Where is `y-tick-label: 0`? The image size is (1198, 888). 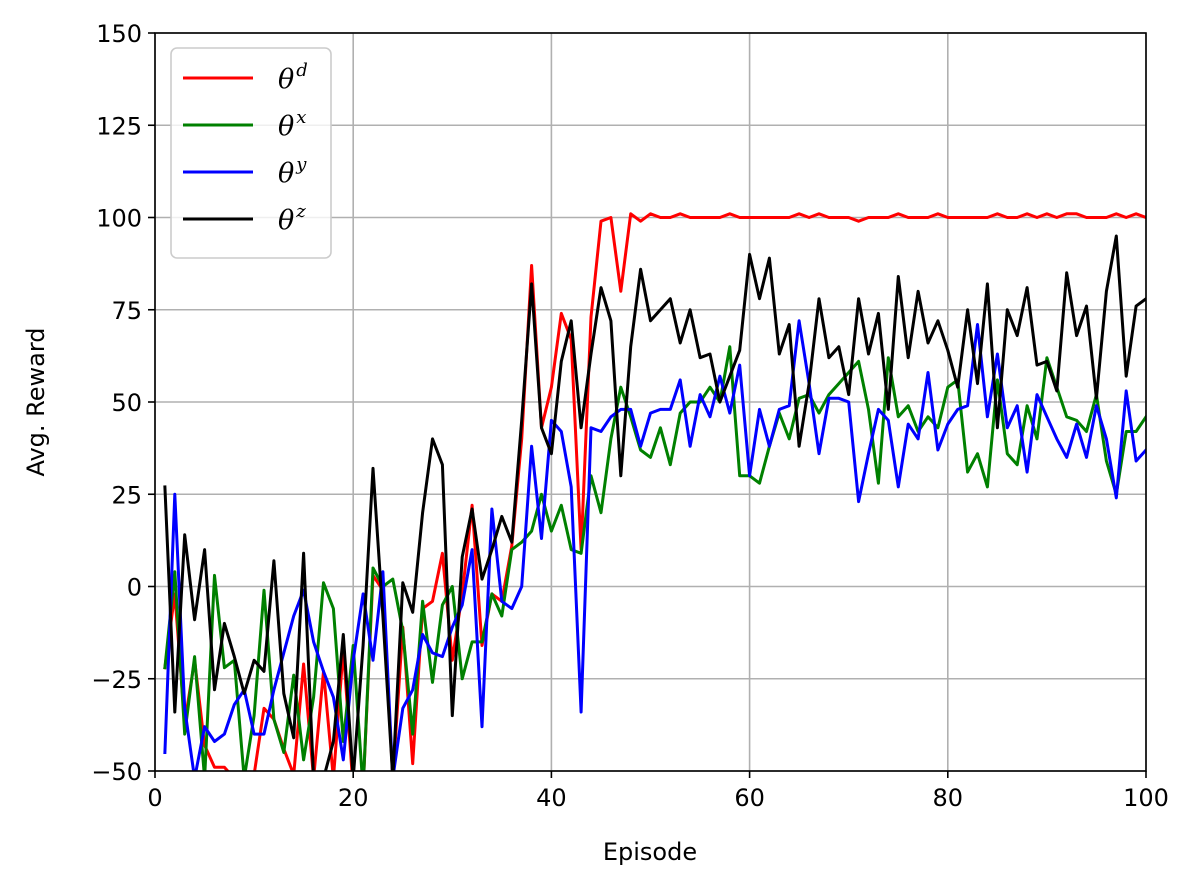 y-tick-label: 0 is located at coordinates (134, 588).